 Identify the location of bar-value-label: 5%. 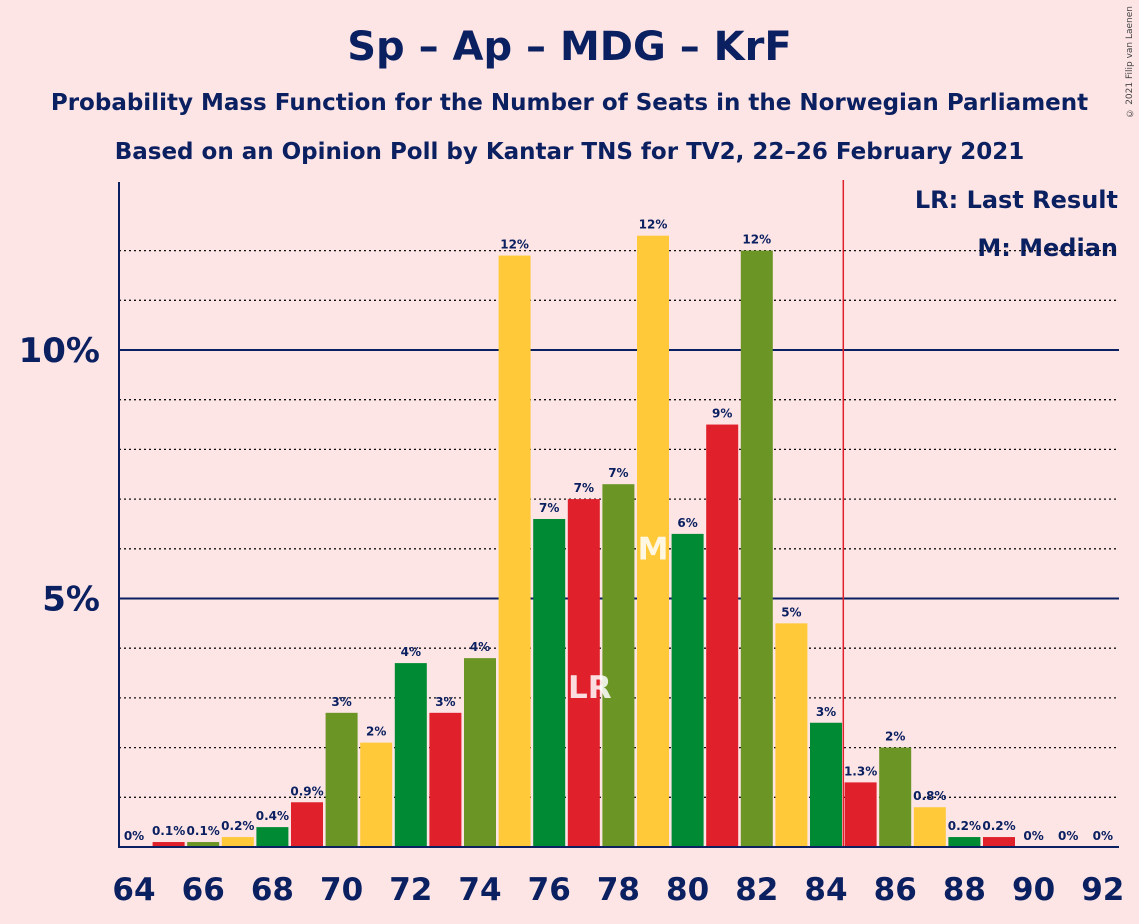
(791, 612).